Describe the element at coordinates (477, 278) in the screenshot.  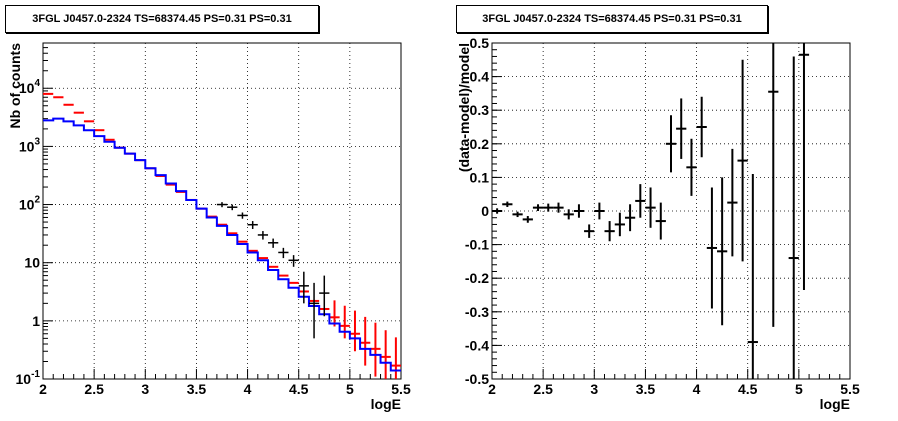
I see `y-tick-label: -0.2` at that location.